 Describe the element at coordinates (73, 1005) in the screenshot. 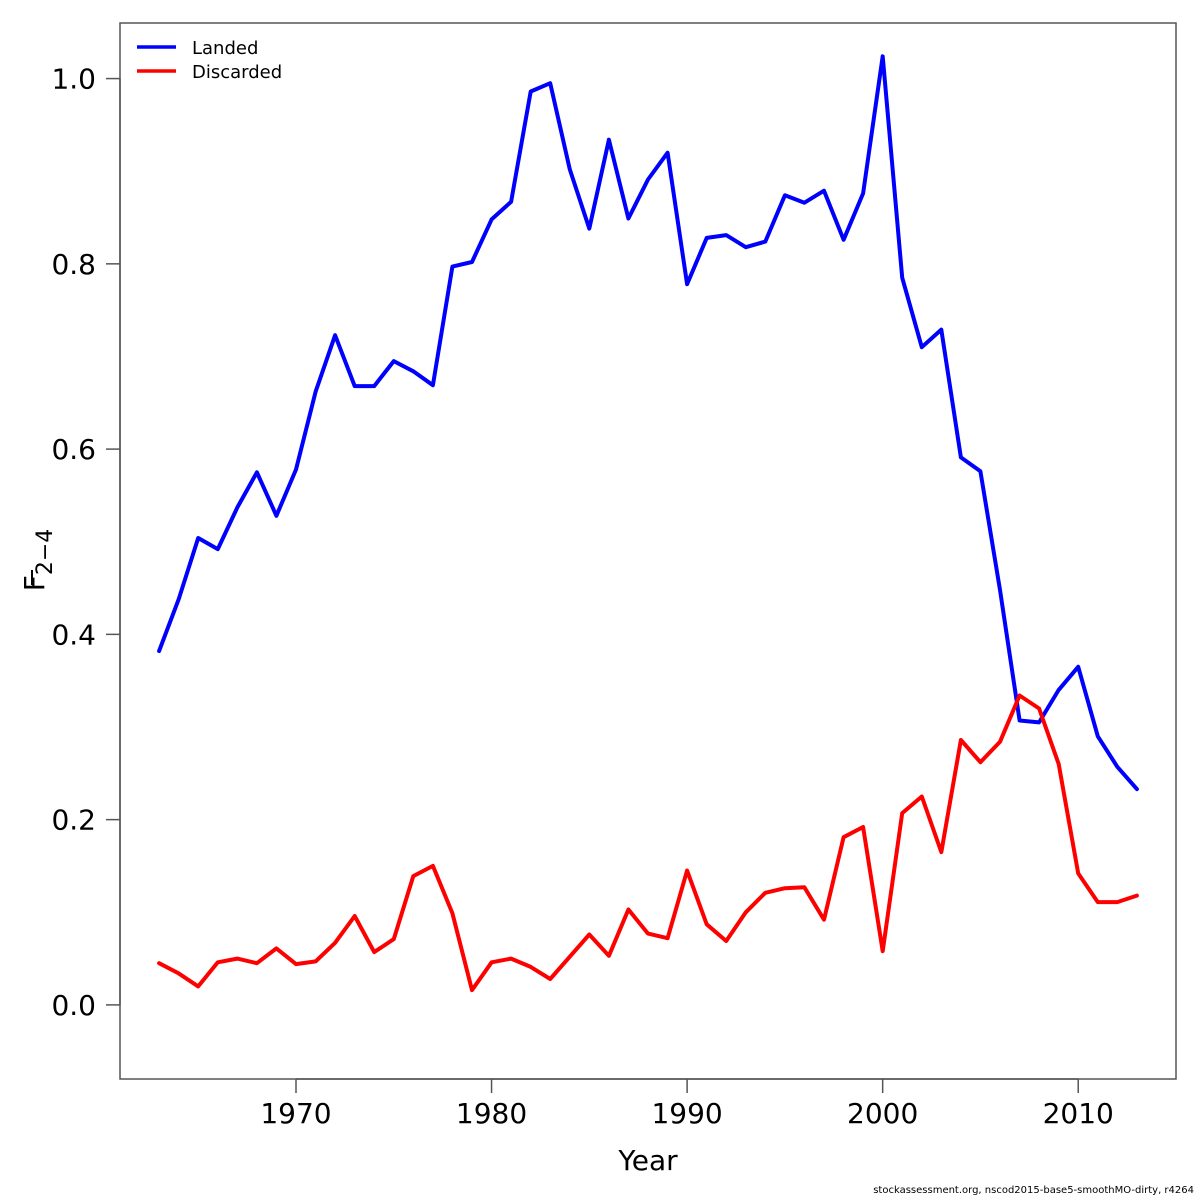

I see `y-tick-label: 0.0` at that location.